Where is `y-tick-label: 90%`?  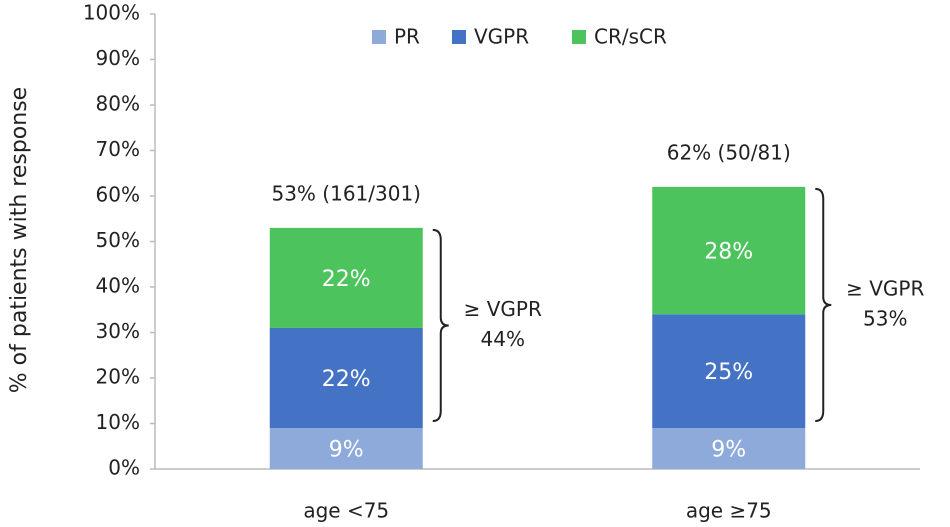 y-tick-label: 90% is located at coordinates (118, 58).